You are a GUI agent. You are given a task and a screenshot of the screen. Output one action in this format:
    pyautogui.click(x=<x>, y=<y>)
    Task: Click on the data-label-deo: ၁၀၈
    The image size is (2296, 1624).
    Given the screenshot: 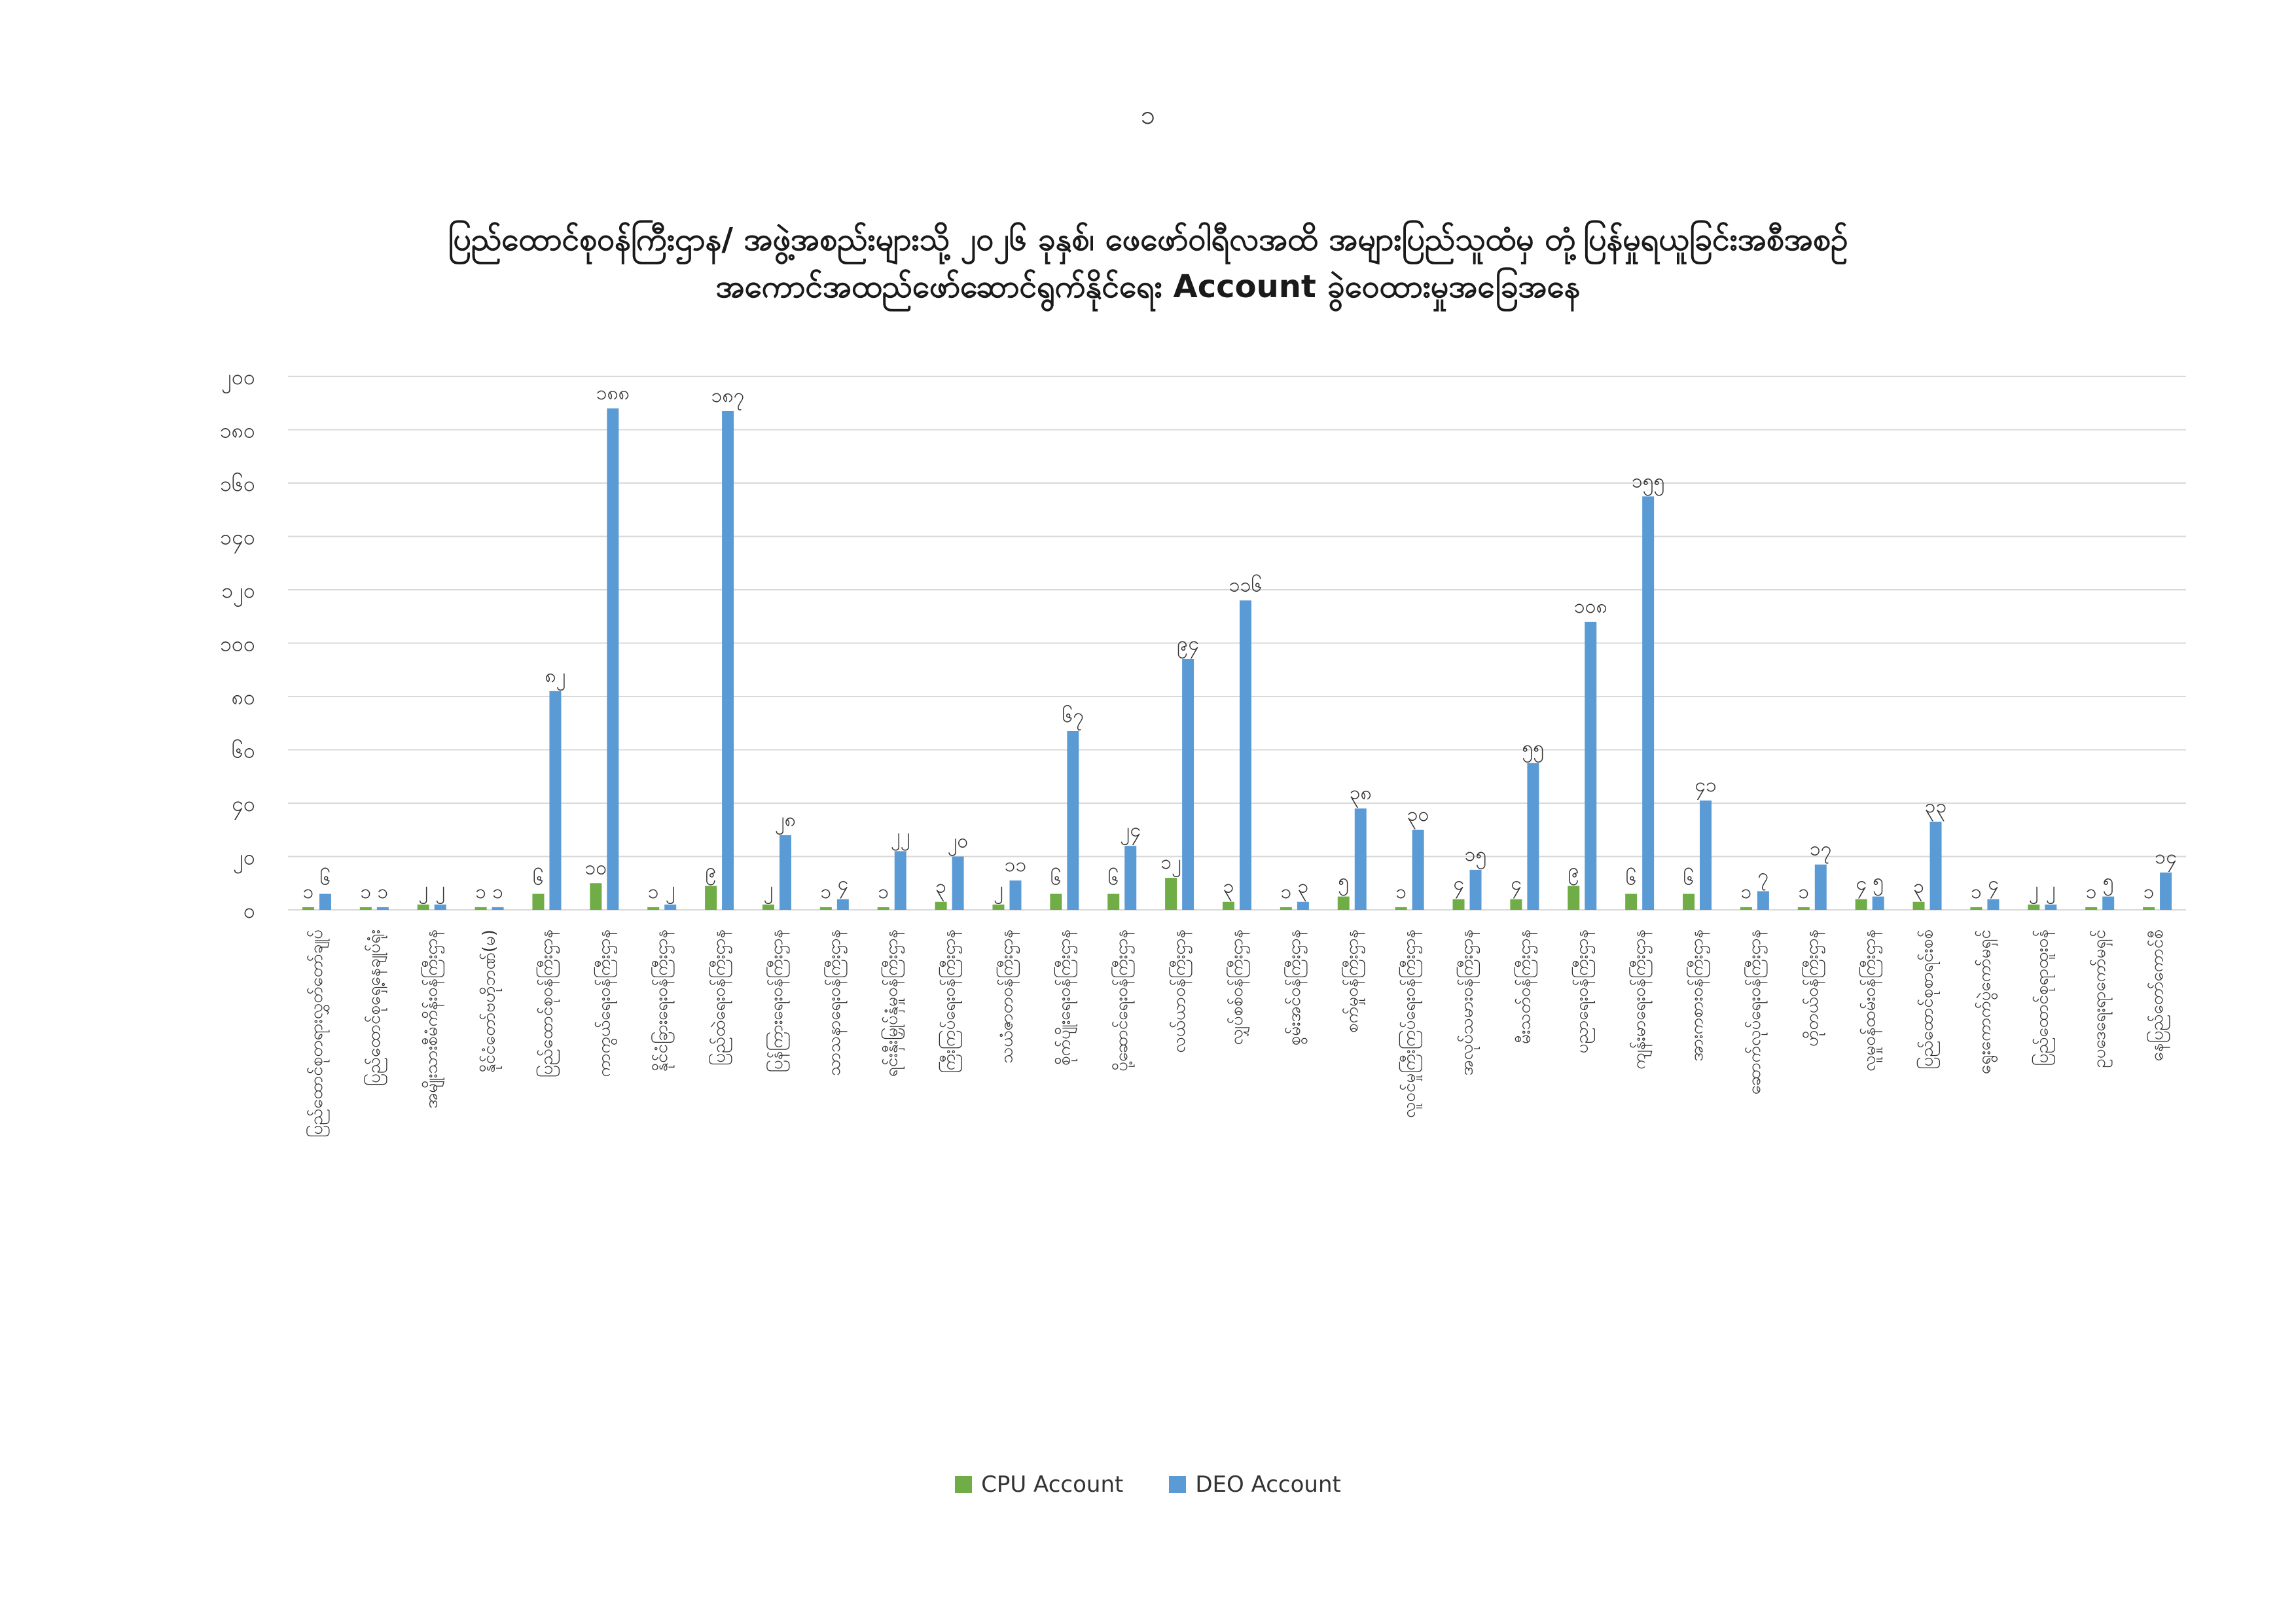 What is the action you would take?
    pyautogui.click(x=1590, y=606)
    